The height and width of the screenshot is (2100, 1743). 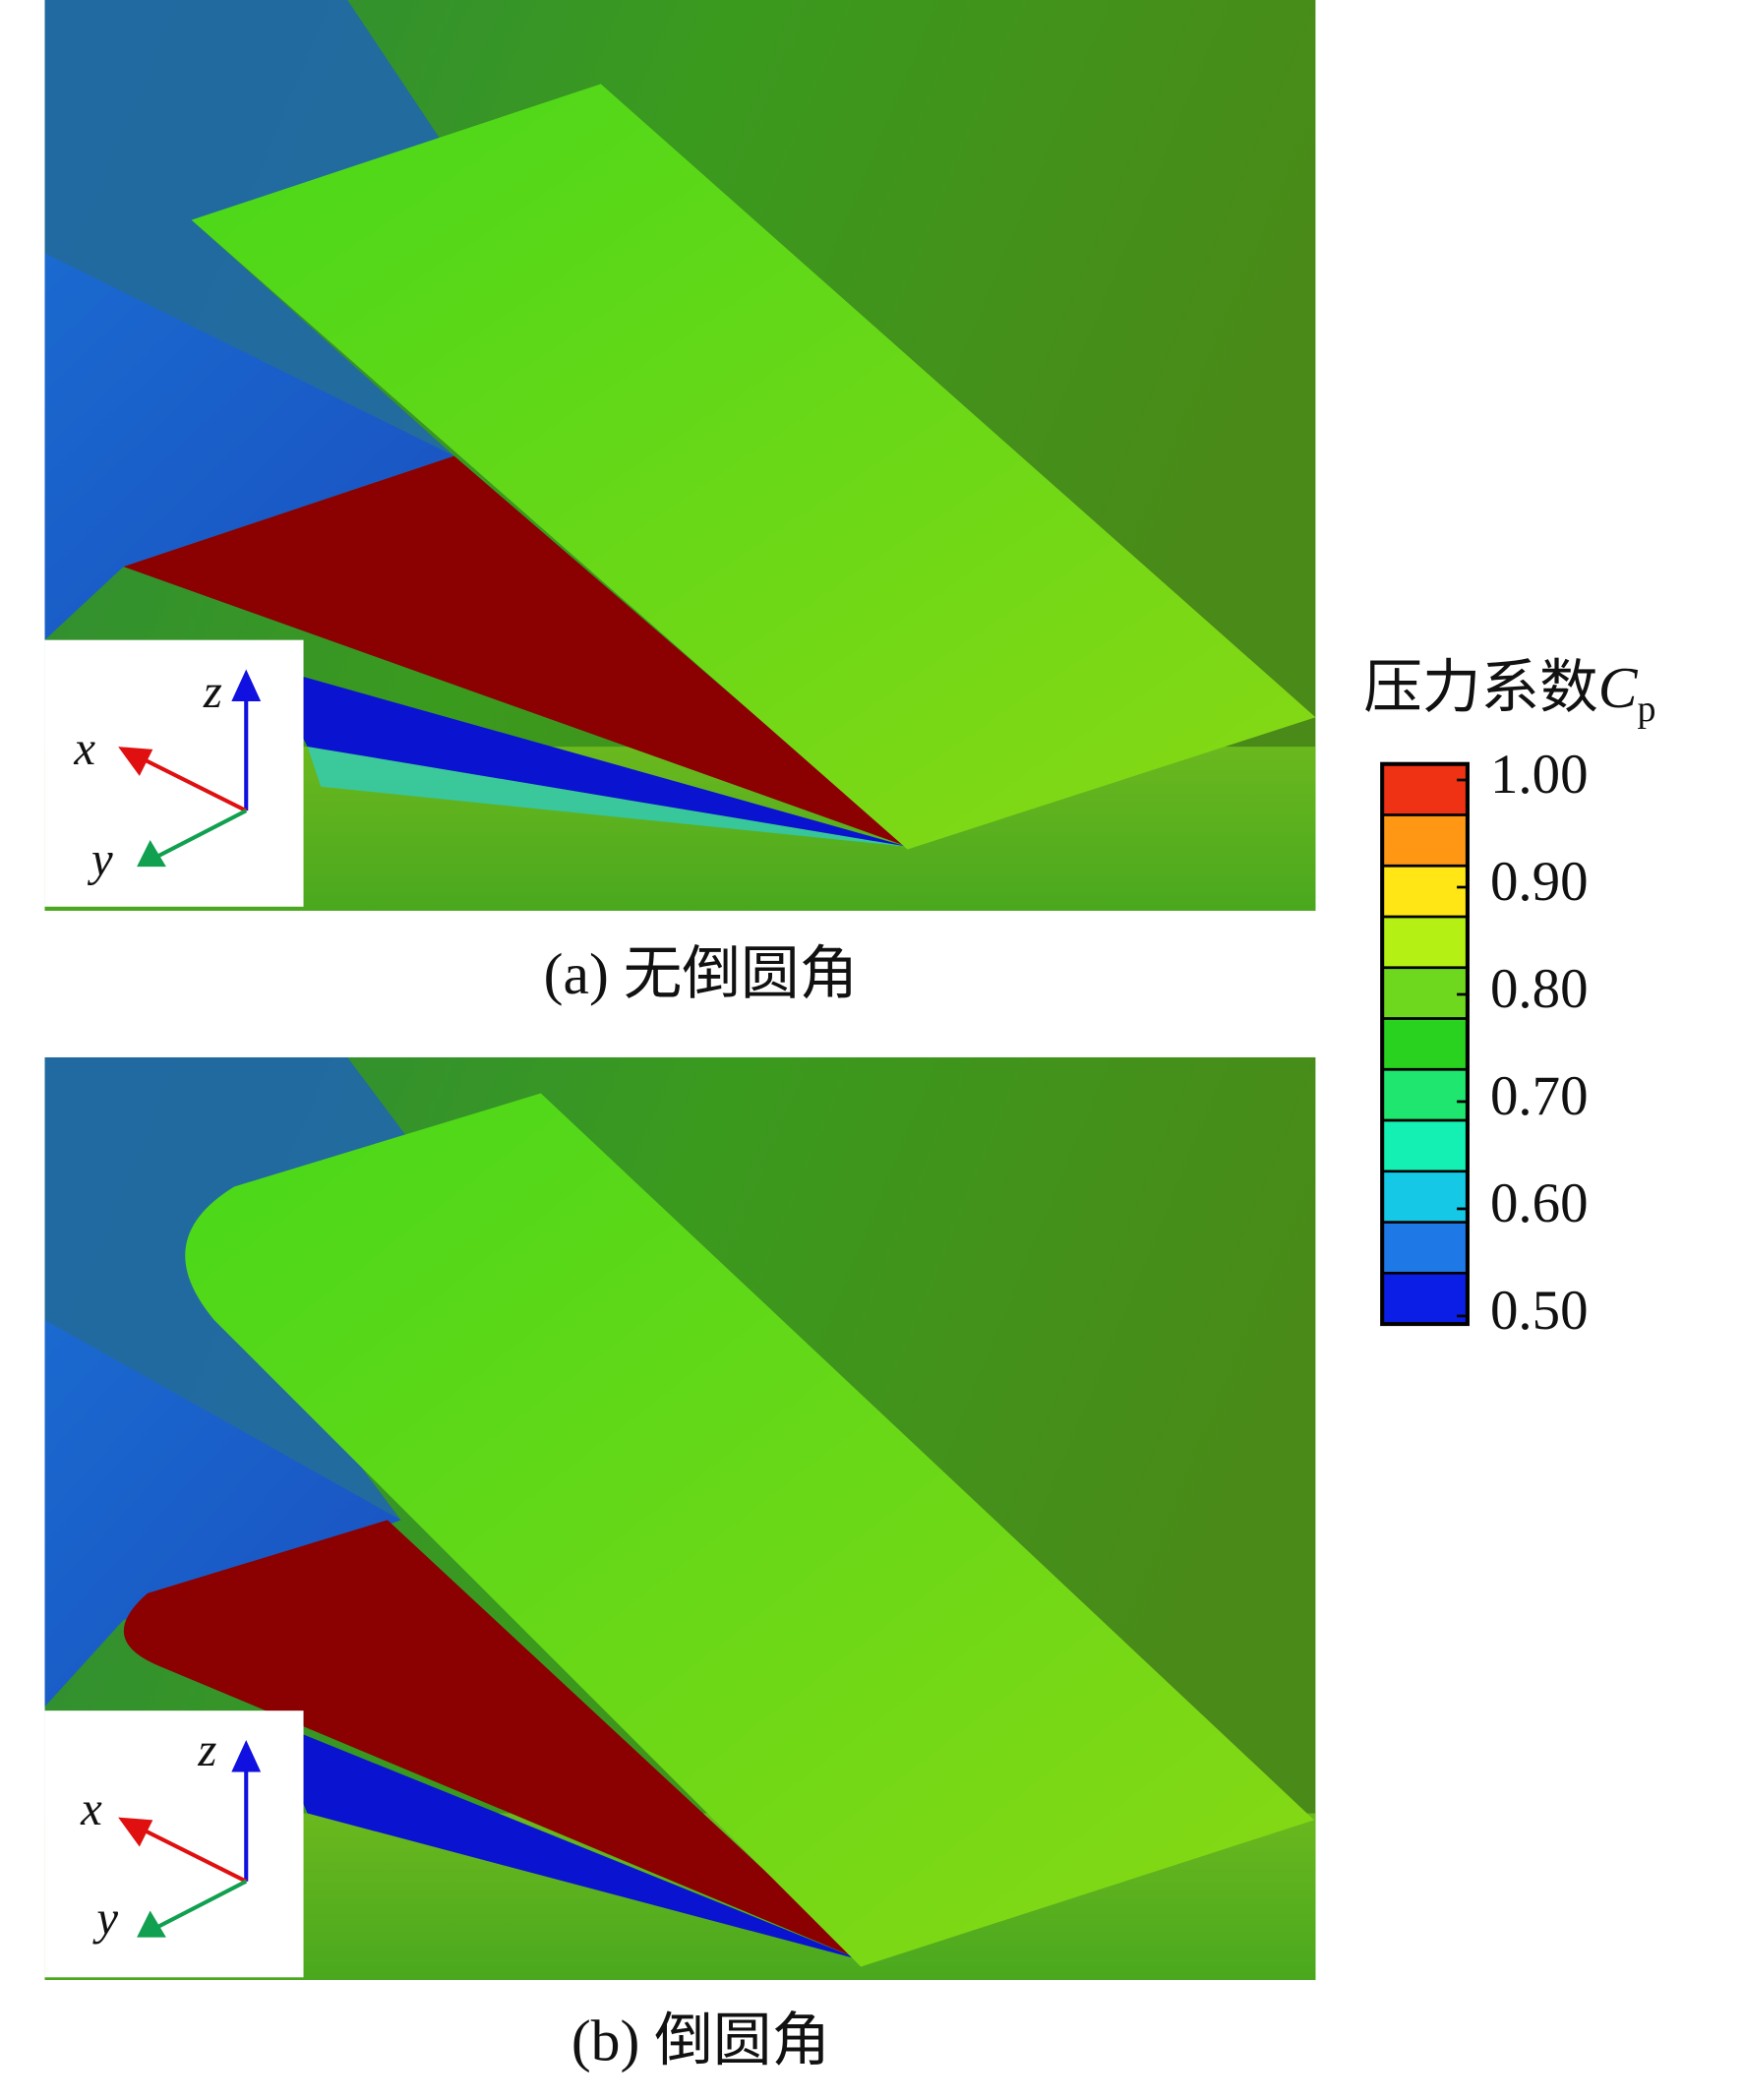 I want to click on title-subscript: p, so click(x=1646, y=709).